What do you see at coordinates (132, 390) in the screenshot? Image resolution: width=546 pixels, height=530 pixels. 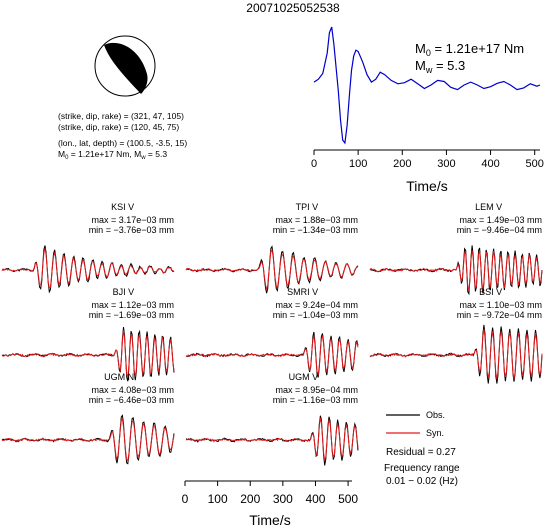 I see `station-max: max = 4.08e−03 mm` at bounding box center [132, 390].